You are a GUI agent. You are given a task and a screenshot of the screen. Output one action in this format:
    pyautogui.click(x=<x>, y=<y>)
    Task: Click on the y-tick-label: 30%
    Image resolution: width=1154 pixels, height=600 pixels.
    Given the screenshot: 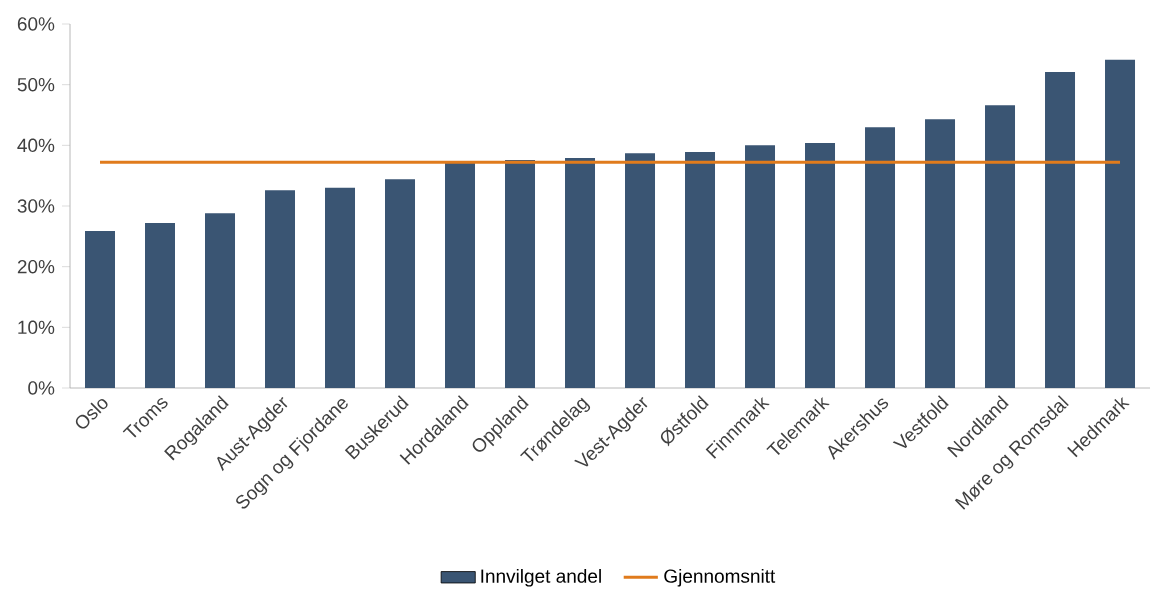 What is the action you would take?
    pyautogui.click(x=36, y=206)
    